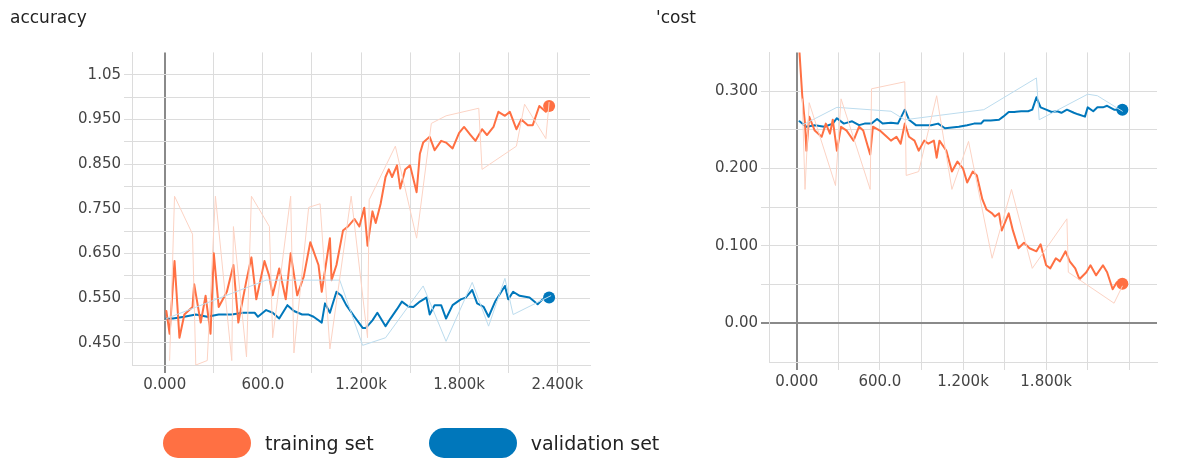 Image resolution: width=1183 pixels, height=466 pixels. What do you see at coordinates (104, 73) in the screenshot?
I see `y-tick-label: 1.05` at bounding box center [104, 73].